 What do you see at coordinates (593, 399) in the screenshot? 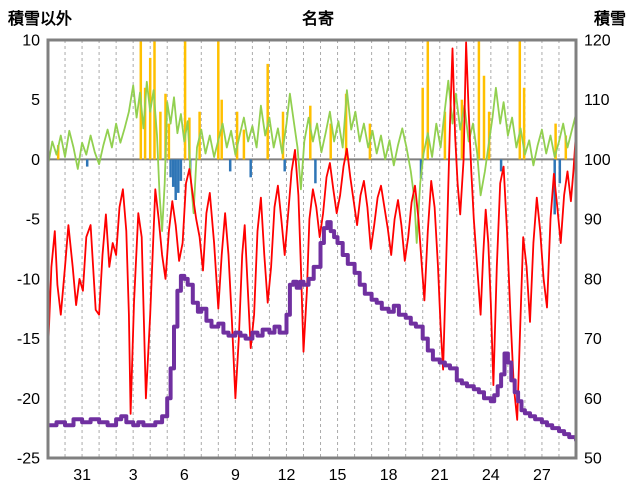
I see `y-right-tick-label: 60` at bounding box center [593, 399].